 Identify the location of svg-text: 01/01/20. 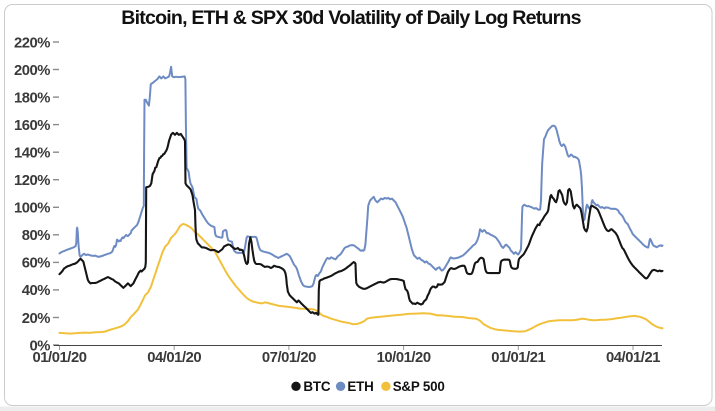
(60, 358).